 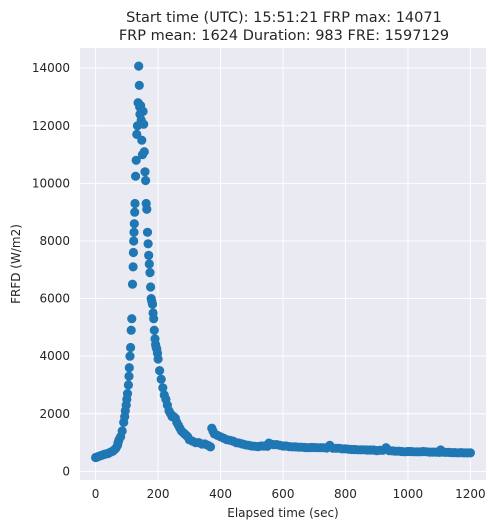 What do you see at coordinates (470, 494) in the screenshot?
I see `x-tick-label: 1200` at bounding box center [470, 494].